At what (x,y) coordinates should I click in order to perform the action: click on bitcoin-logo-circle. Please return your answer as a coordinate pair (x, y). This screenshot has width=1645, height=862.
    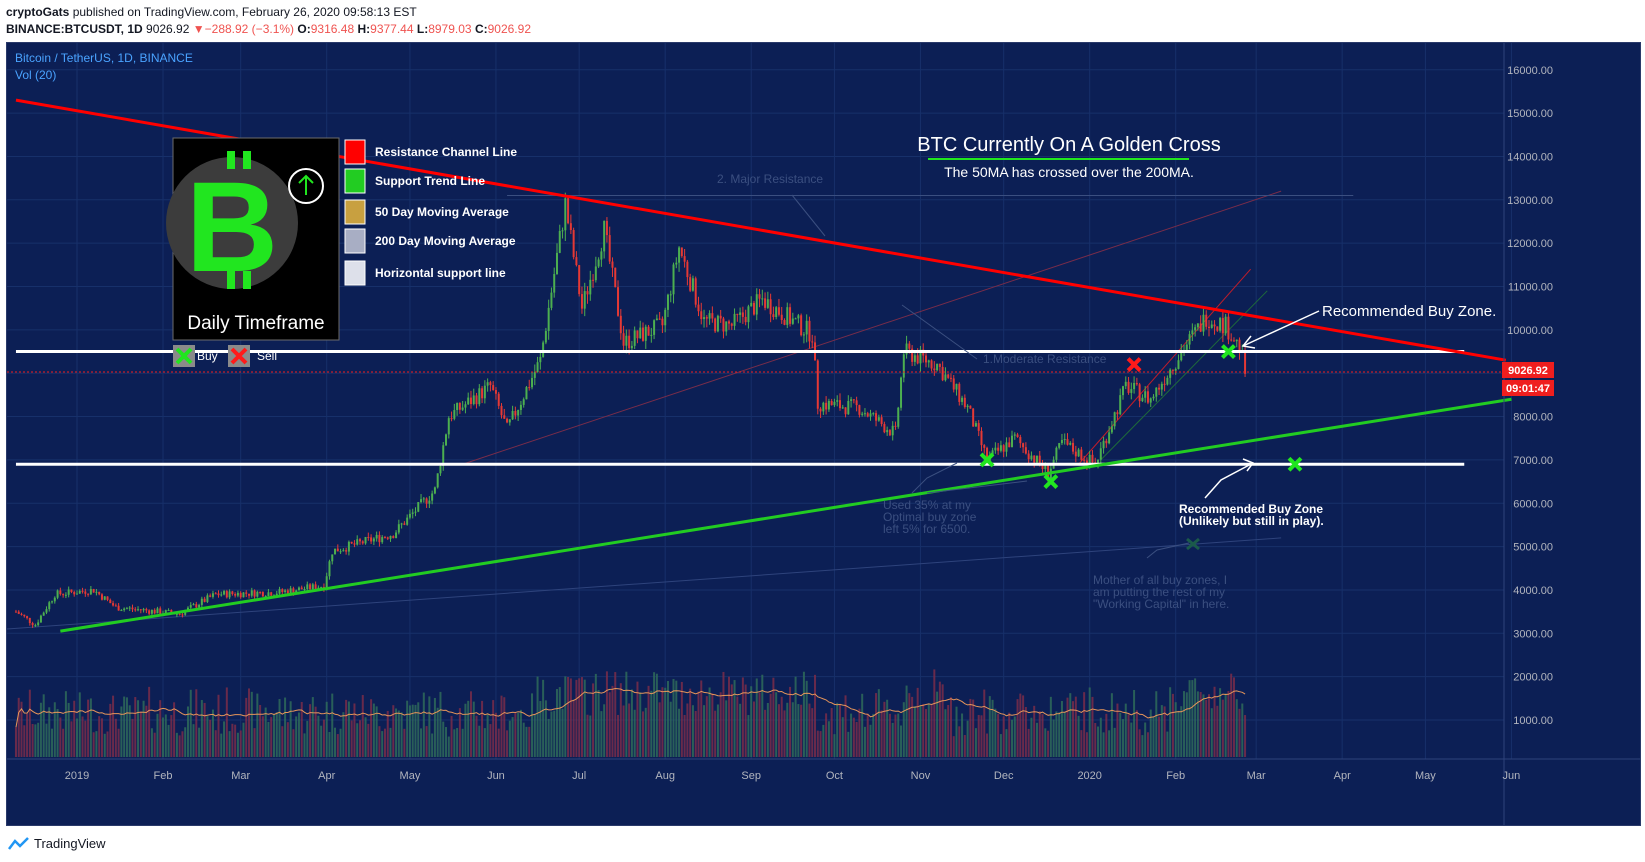
    Looking at the image, I should click on (232, 223).